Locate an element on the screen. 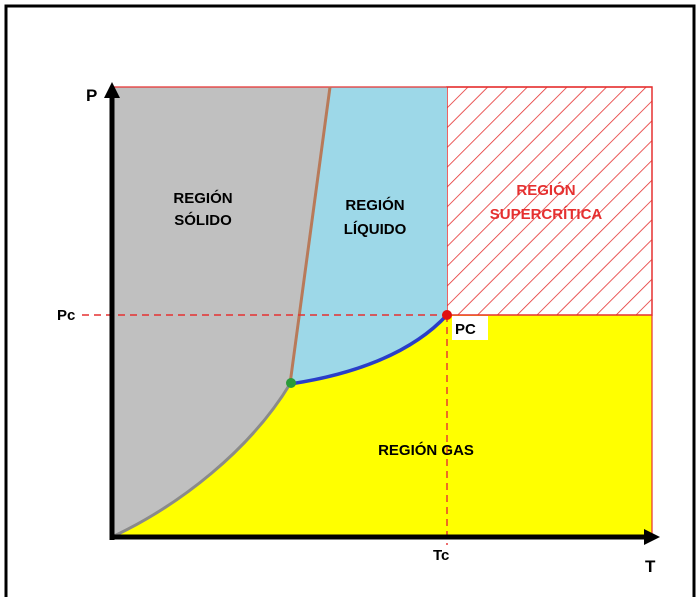  supercritical-label-line2: SUPERCRÍTICA is located at coordinates (546, 214).